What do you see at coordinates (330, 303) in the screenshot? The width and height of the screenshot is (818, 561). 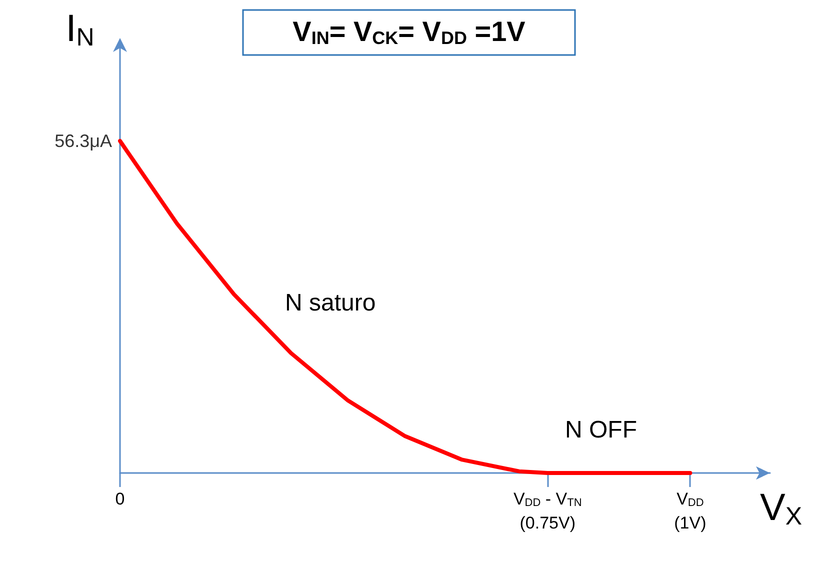 I see `annotation: N saturo` at bounding box center [330, 303].